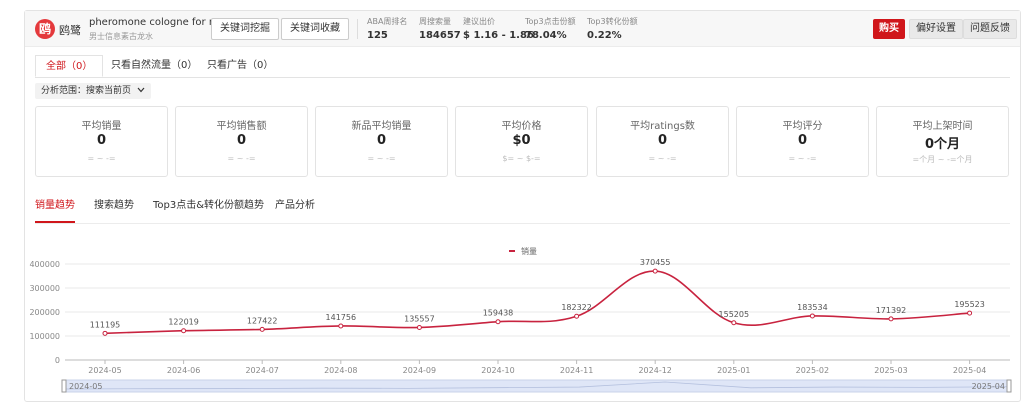  I want to click on chevron-down-icon, so click(141, 91).